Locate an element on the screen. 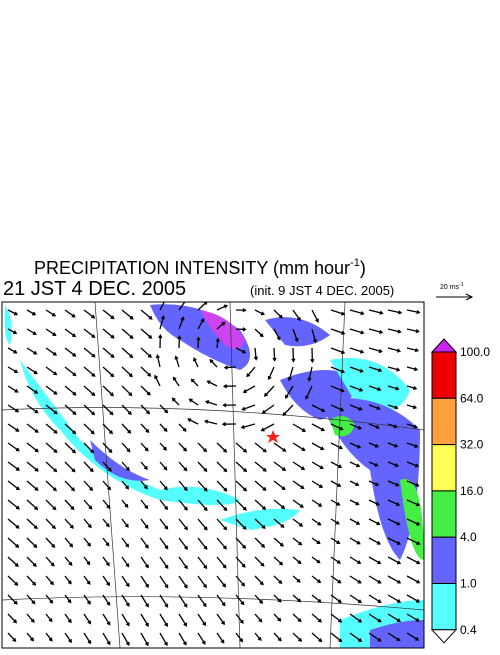 The image size is (500, 655). colorbar-label: 16.0 is located at coordinates (472, 491).